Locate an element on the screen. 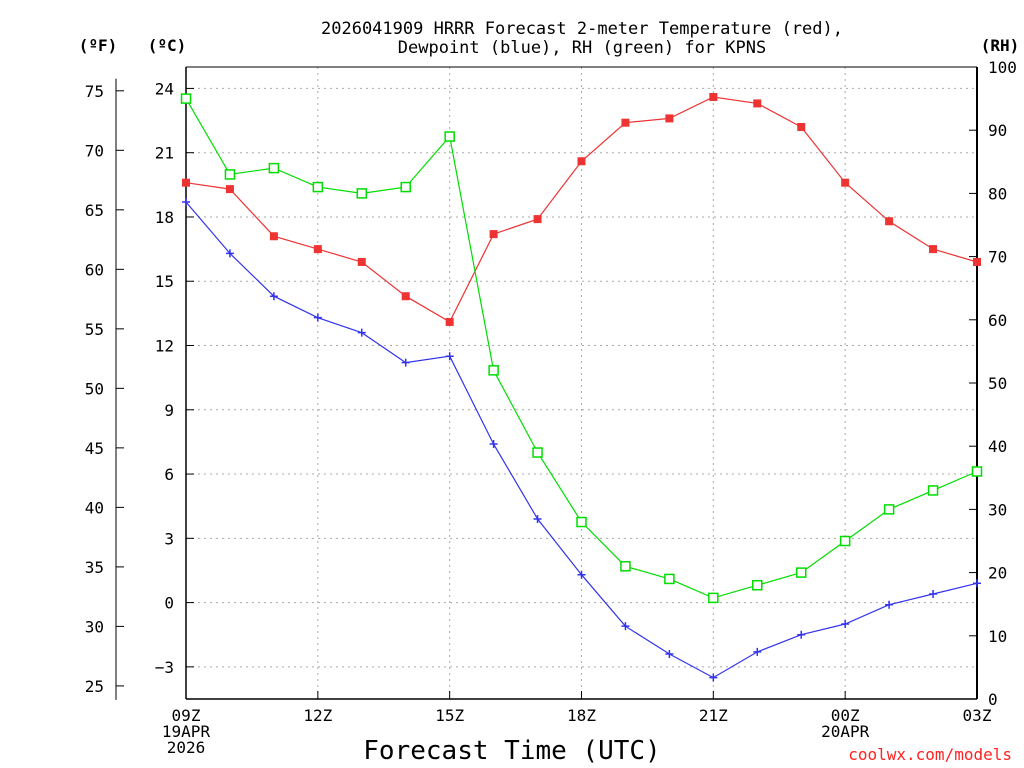 Image resolution: width=1024 pixels, height=768 pixels. x-tick-label: 19APR is located at coordinates (186, 731).